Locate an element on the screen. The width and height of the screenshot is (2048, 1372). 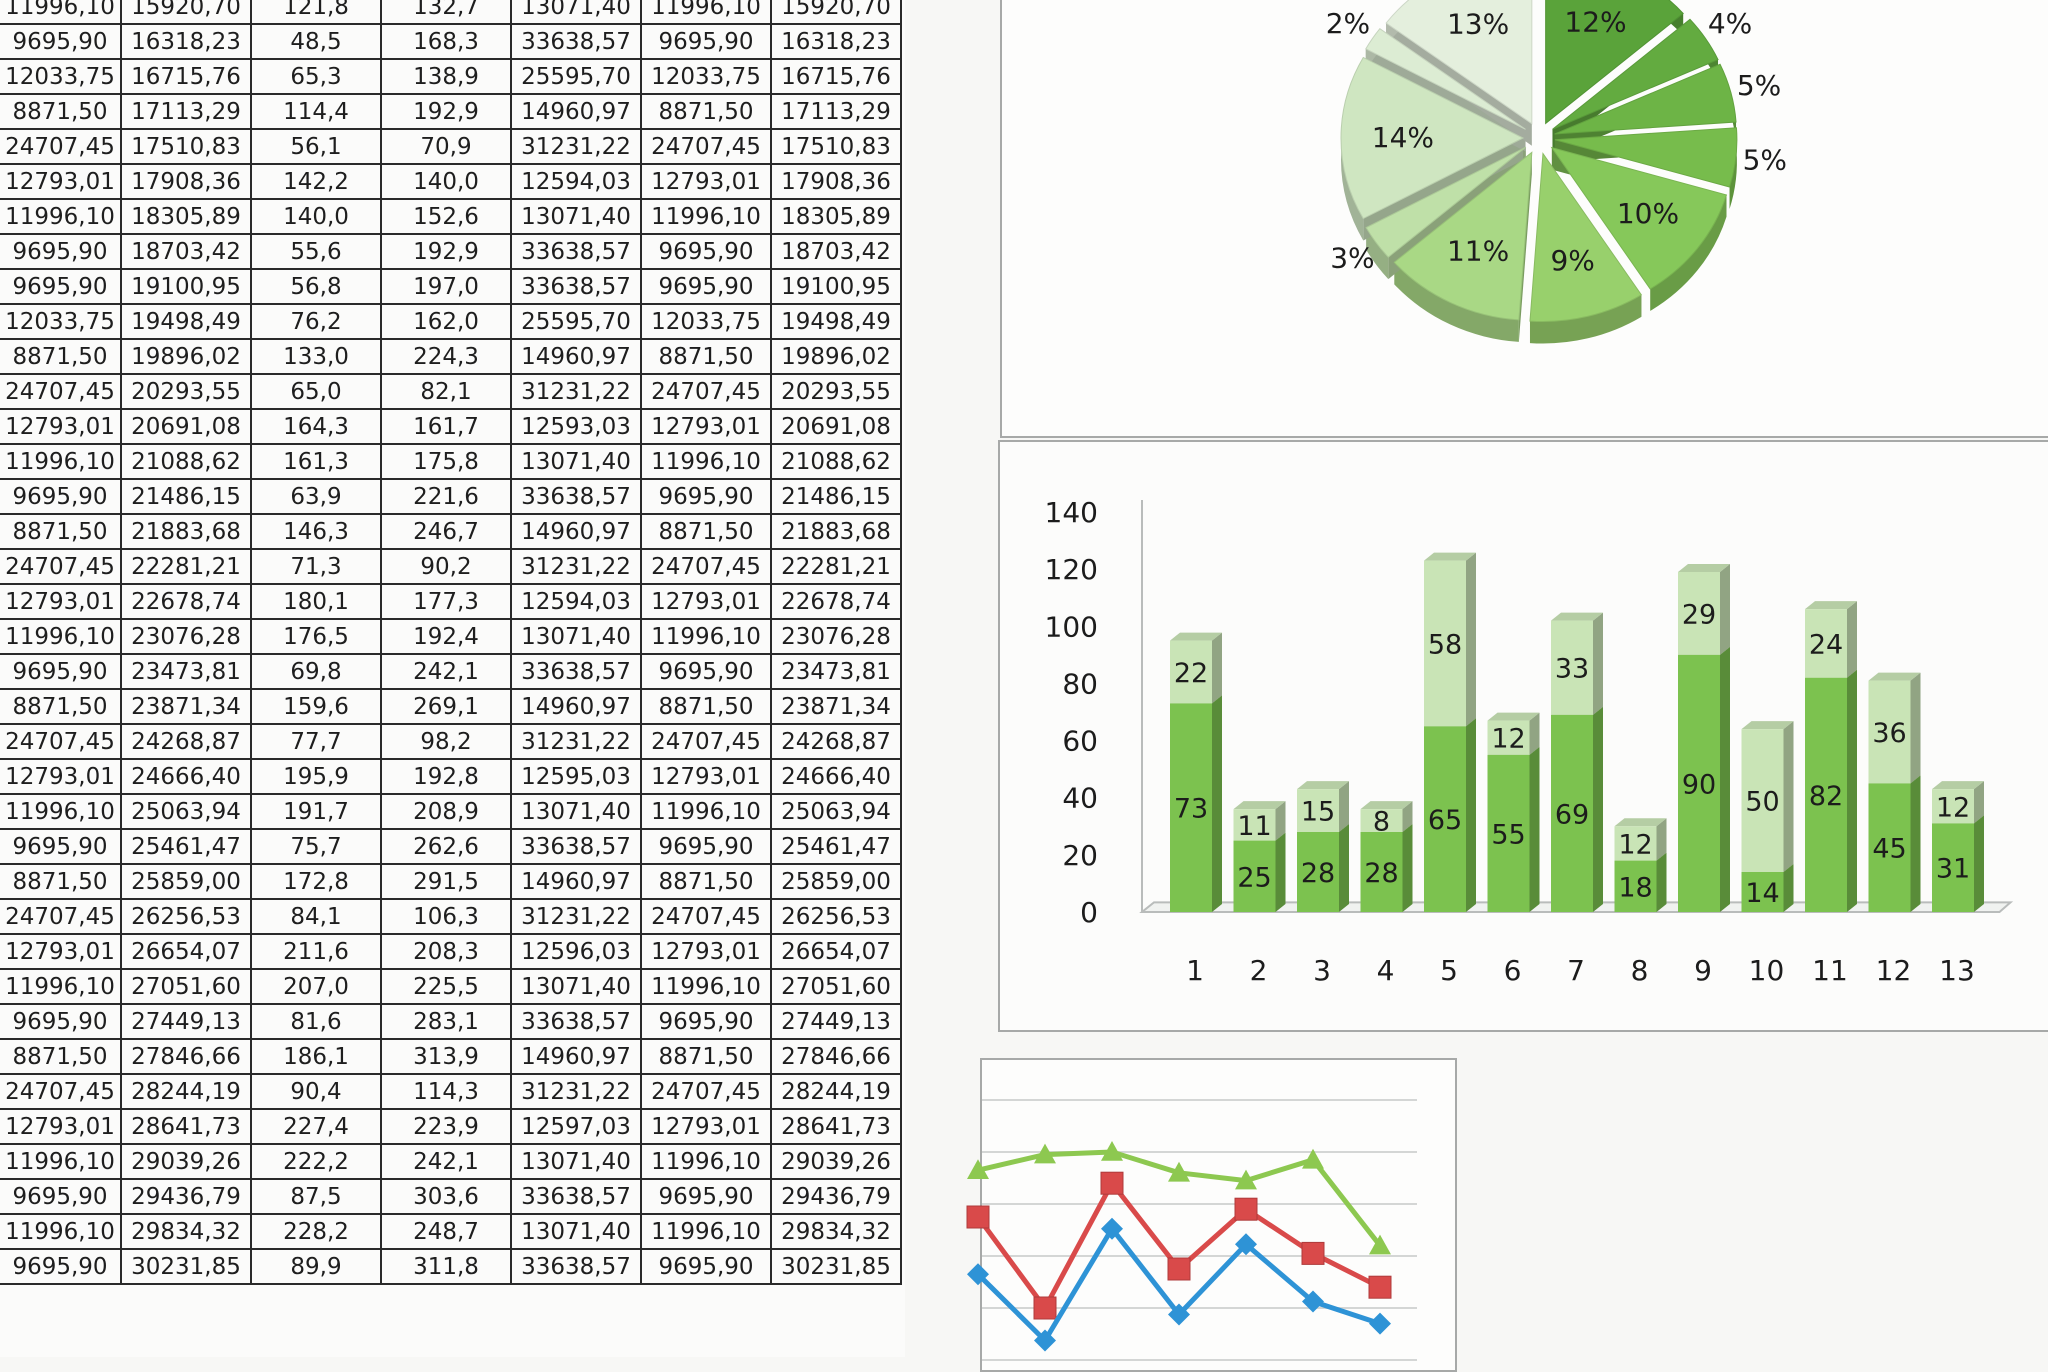
bar-data-label: 73 is located at coordinates (1191, 809).